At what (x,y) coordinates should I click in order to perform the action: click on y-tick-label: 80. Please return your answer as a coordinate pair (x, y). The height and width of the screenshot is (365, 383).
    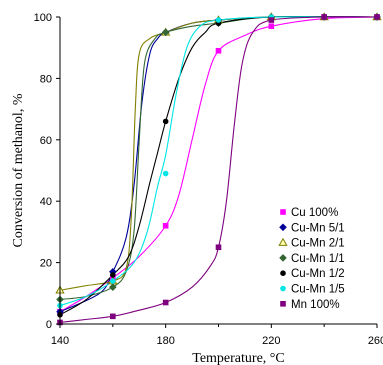
    Looking at the image, I should click on (46, 79).